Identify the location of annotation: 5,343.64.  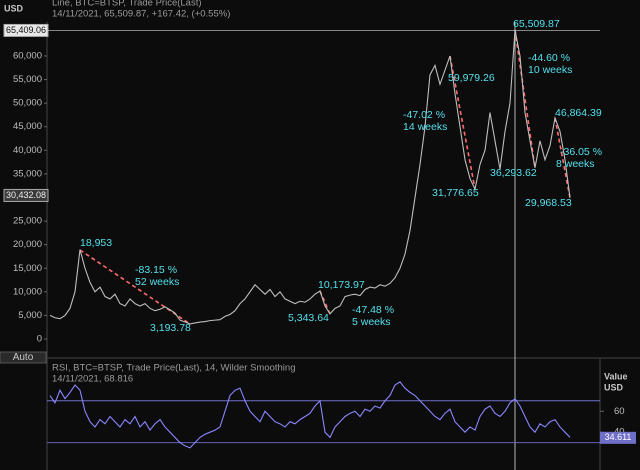
(308, 318).